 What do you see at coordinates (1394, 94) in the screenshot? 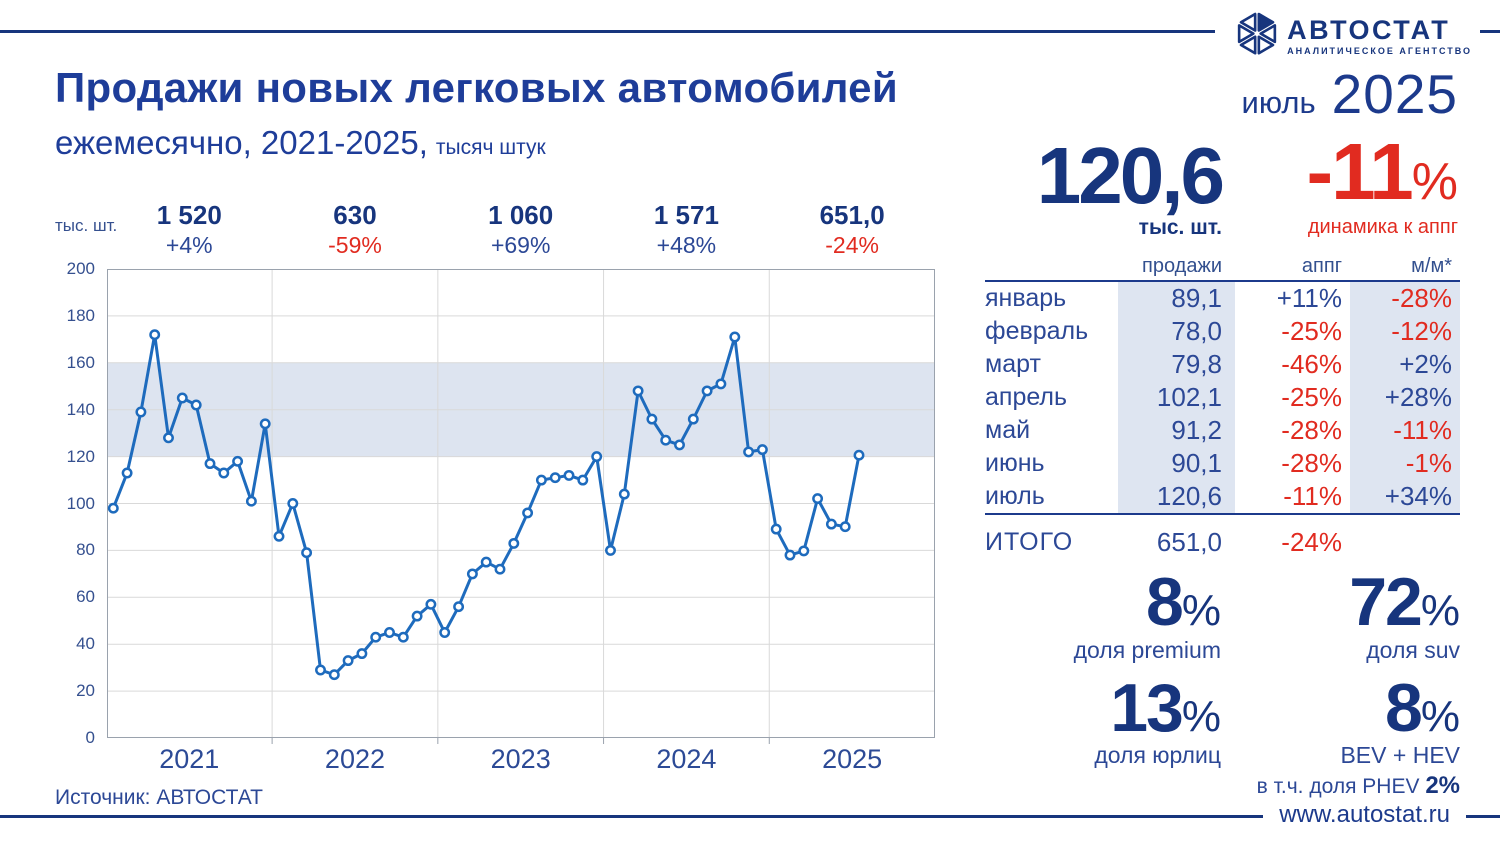
I see `period-year: 2025` at bounding box center [1394, 94].